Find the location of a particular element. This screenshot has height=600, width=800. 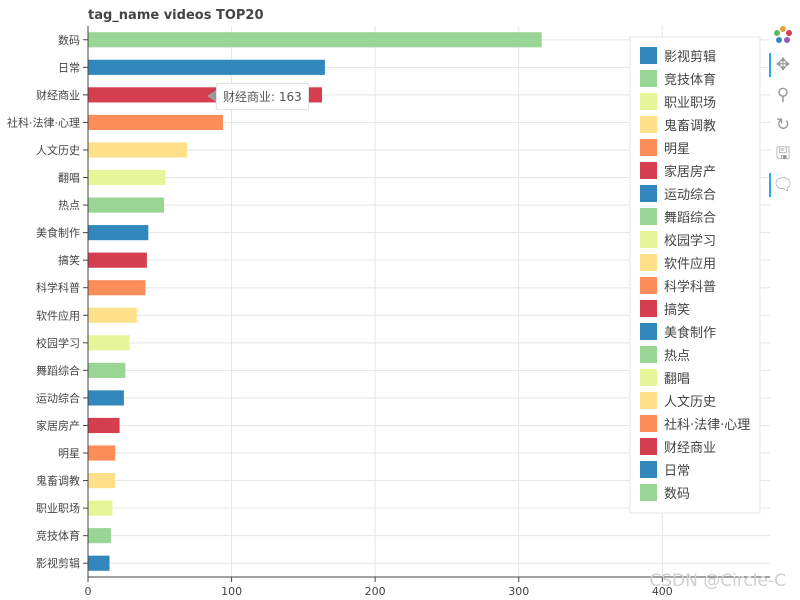

y-tick-label: 舞蹈综合 is located at coordinates (58, 370).